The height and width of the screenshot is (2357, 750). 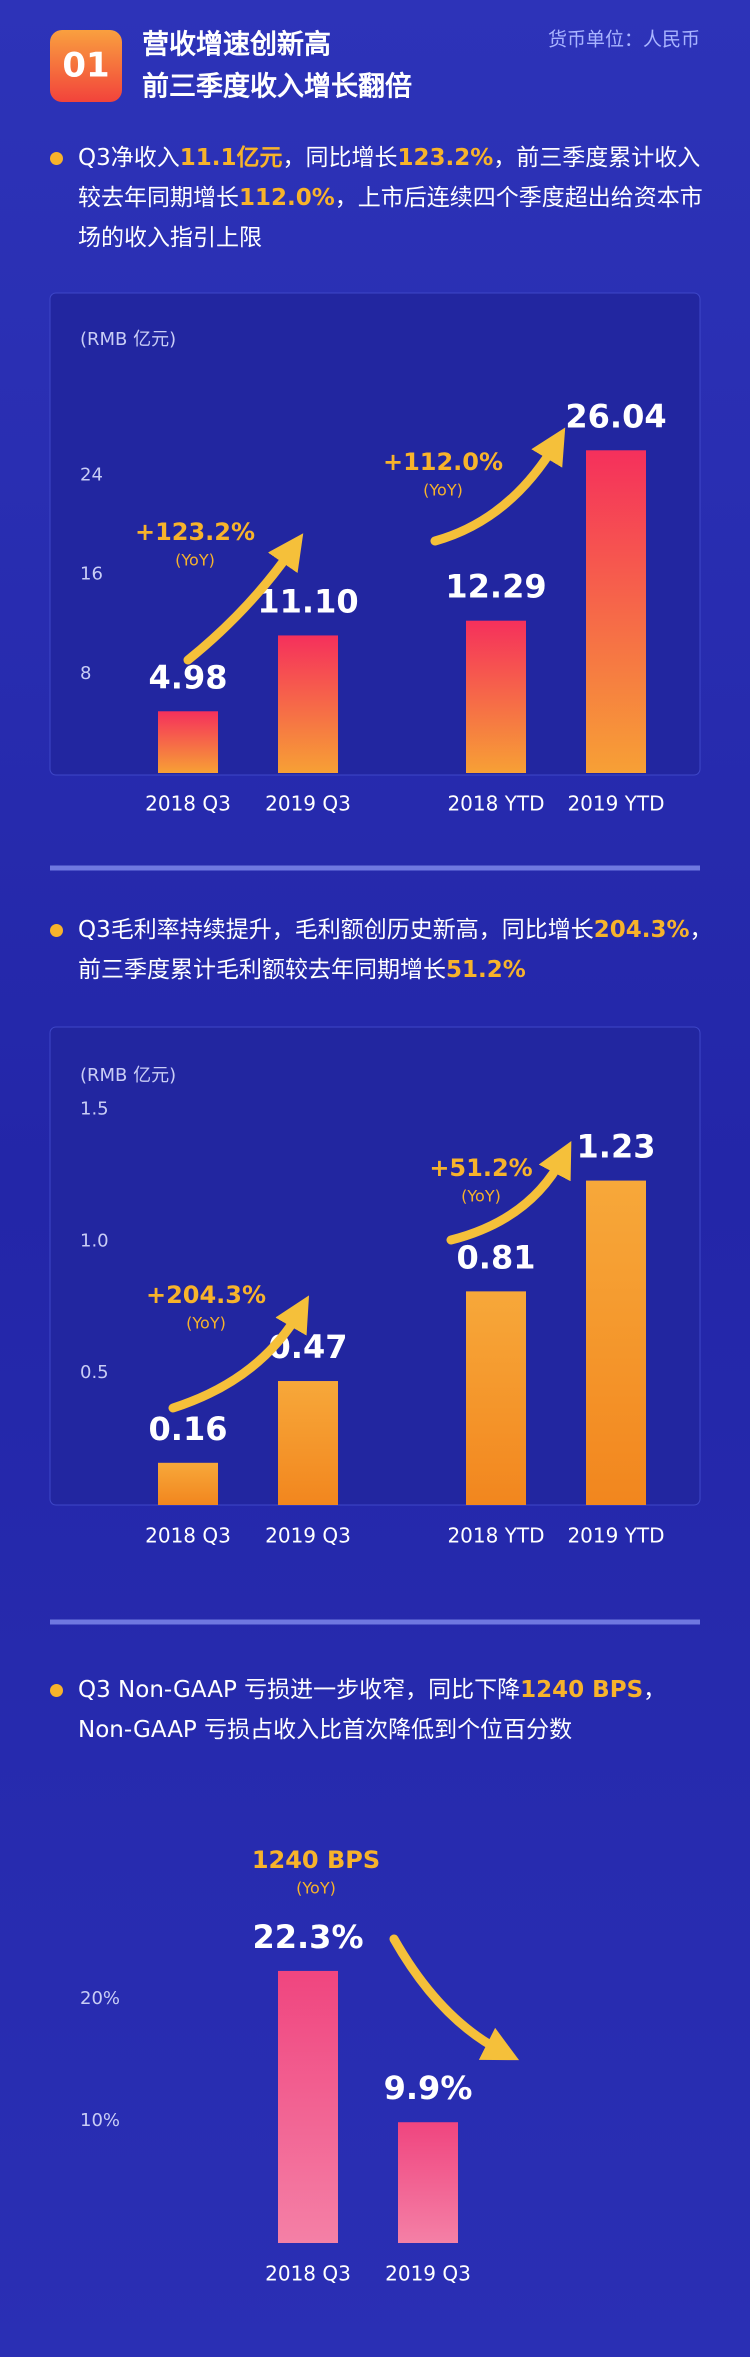 I want to click on y-tick-label: 1.0, so click(x=94, y=1240).